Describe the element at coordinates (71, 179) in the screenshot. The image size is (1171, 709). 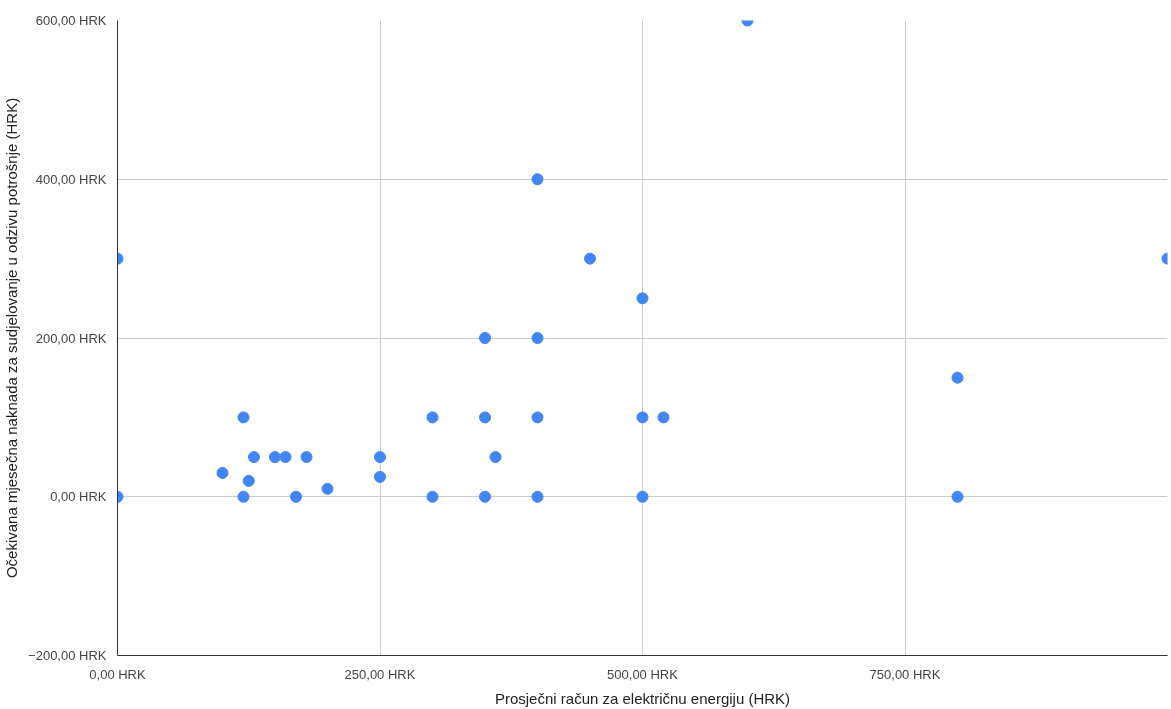
I see `y-tick-label: 400,00 HRK` at that location.